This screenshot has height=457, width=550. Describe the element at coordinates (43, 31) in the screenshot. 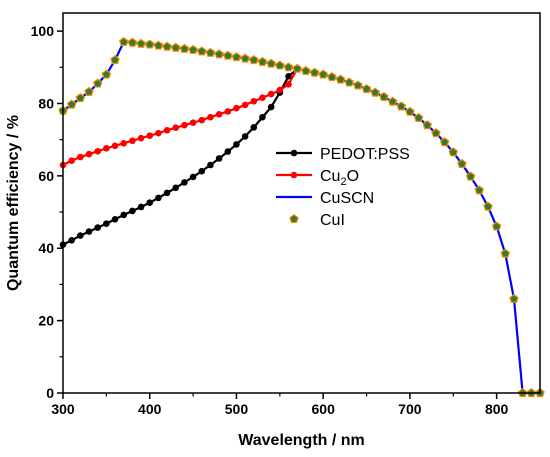

I see `y-tick-label: 100` at that location.